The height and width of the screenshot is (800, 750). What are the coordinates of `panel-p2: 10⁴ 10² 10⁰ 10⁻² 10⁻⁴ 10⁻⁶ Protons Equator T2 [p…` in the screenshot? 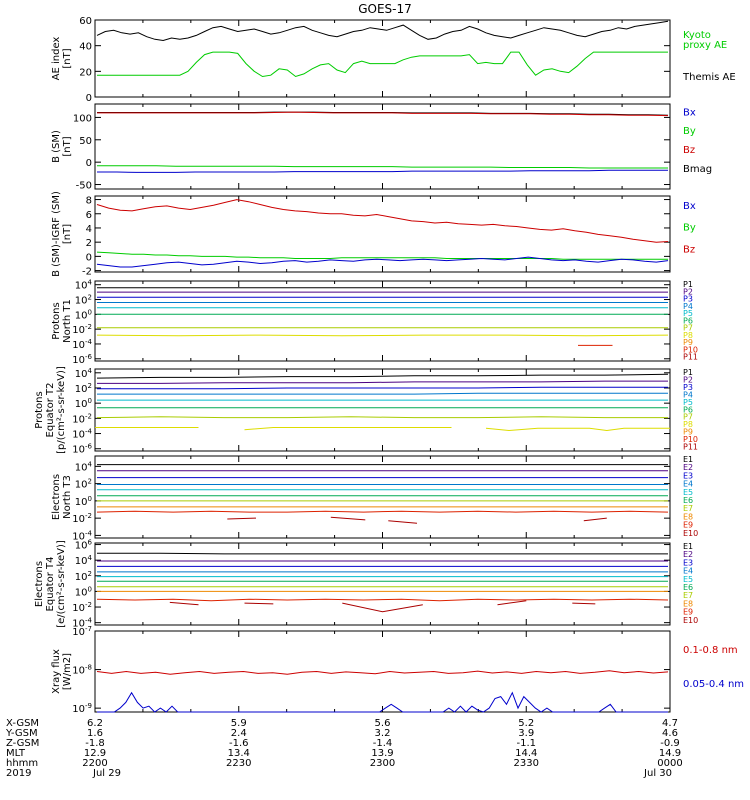 It's located at (366, 411).